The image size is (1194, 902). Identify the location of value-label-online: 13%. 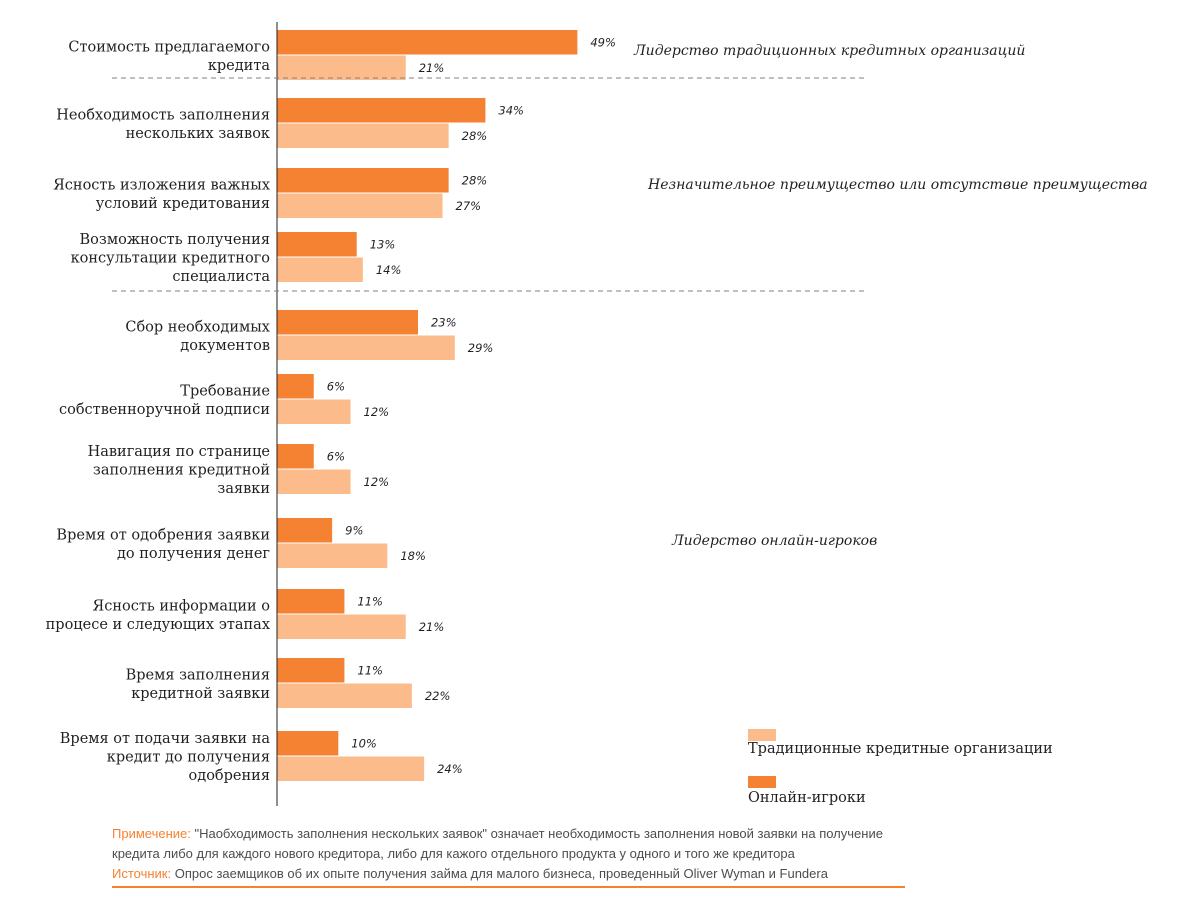
(383, 244).